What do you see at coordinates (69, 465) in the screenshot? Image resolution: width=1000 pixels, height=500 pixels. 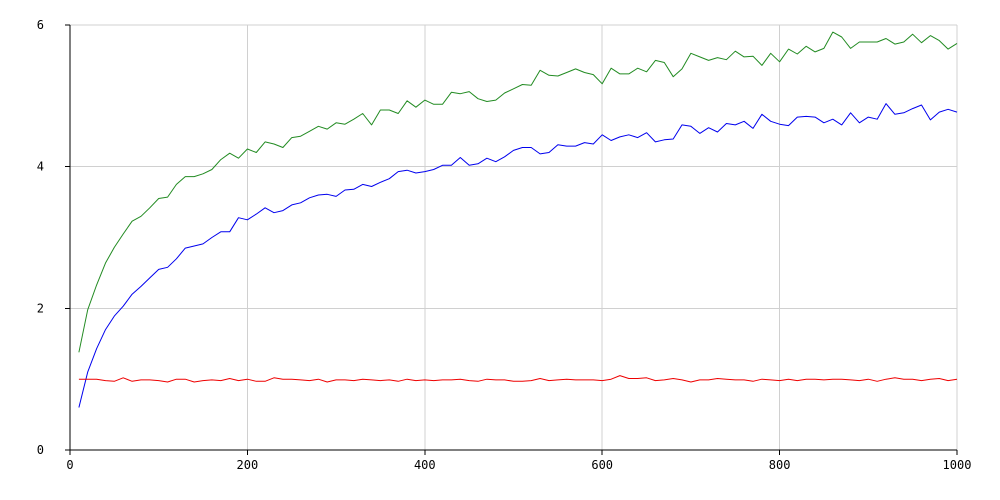 I see `x-tick-label: 0` at bounding box center [69, 465].